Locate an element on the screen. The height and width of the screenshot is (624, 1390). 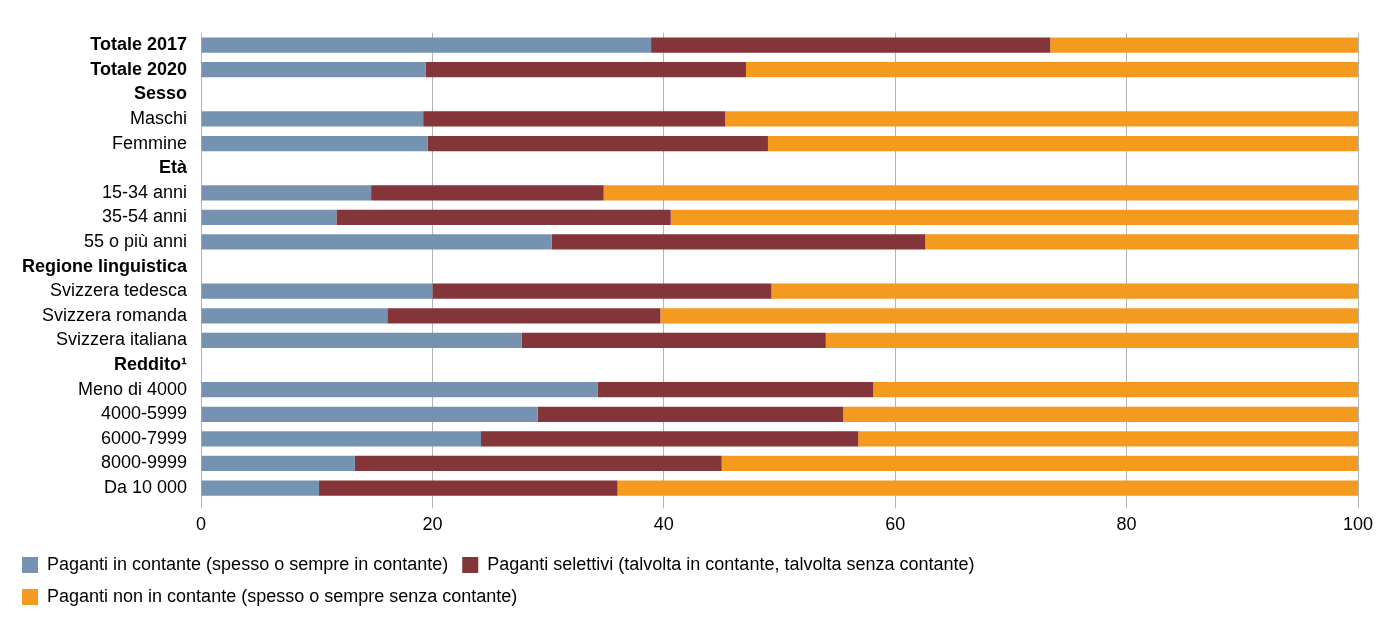
y-tick-label: Sesso is located at coordinates (160, 93).